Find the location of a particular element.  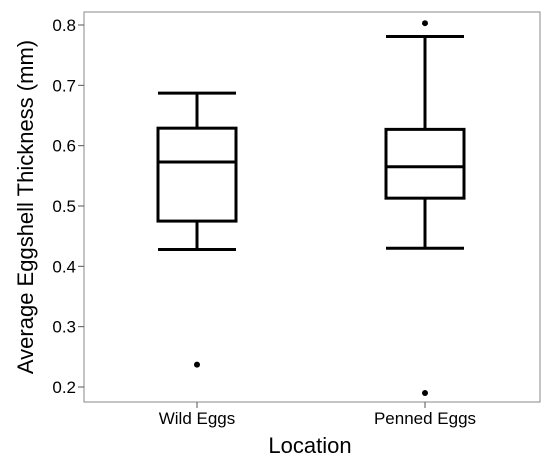

y-tick-label: 0.3 is located at coordinates (64, 327).